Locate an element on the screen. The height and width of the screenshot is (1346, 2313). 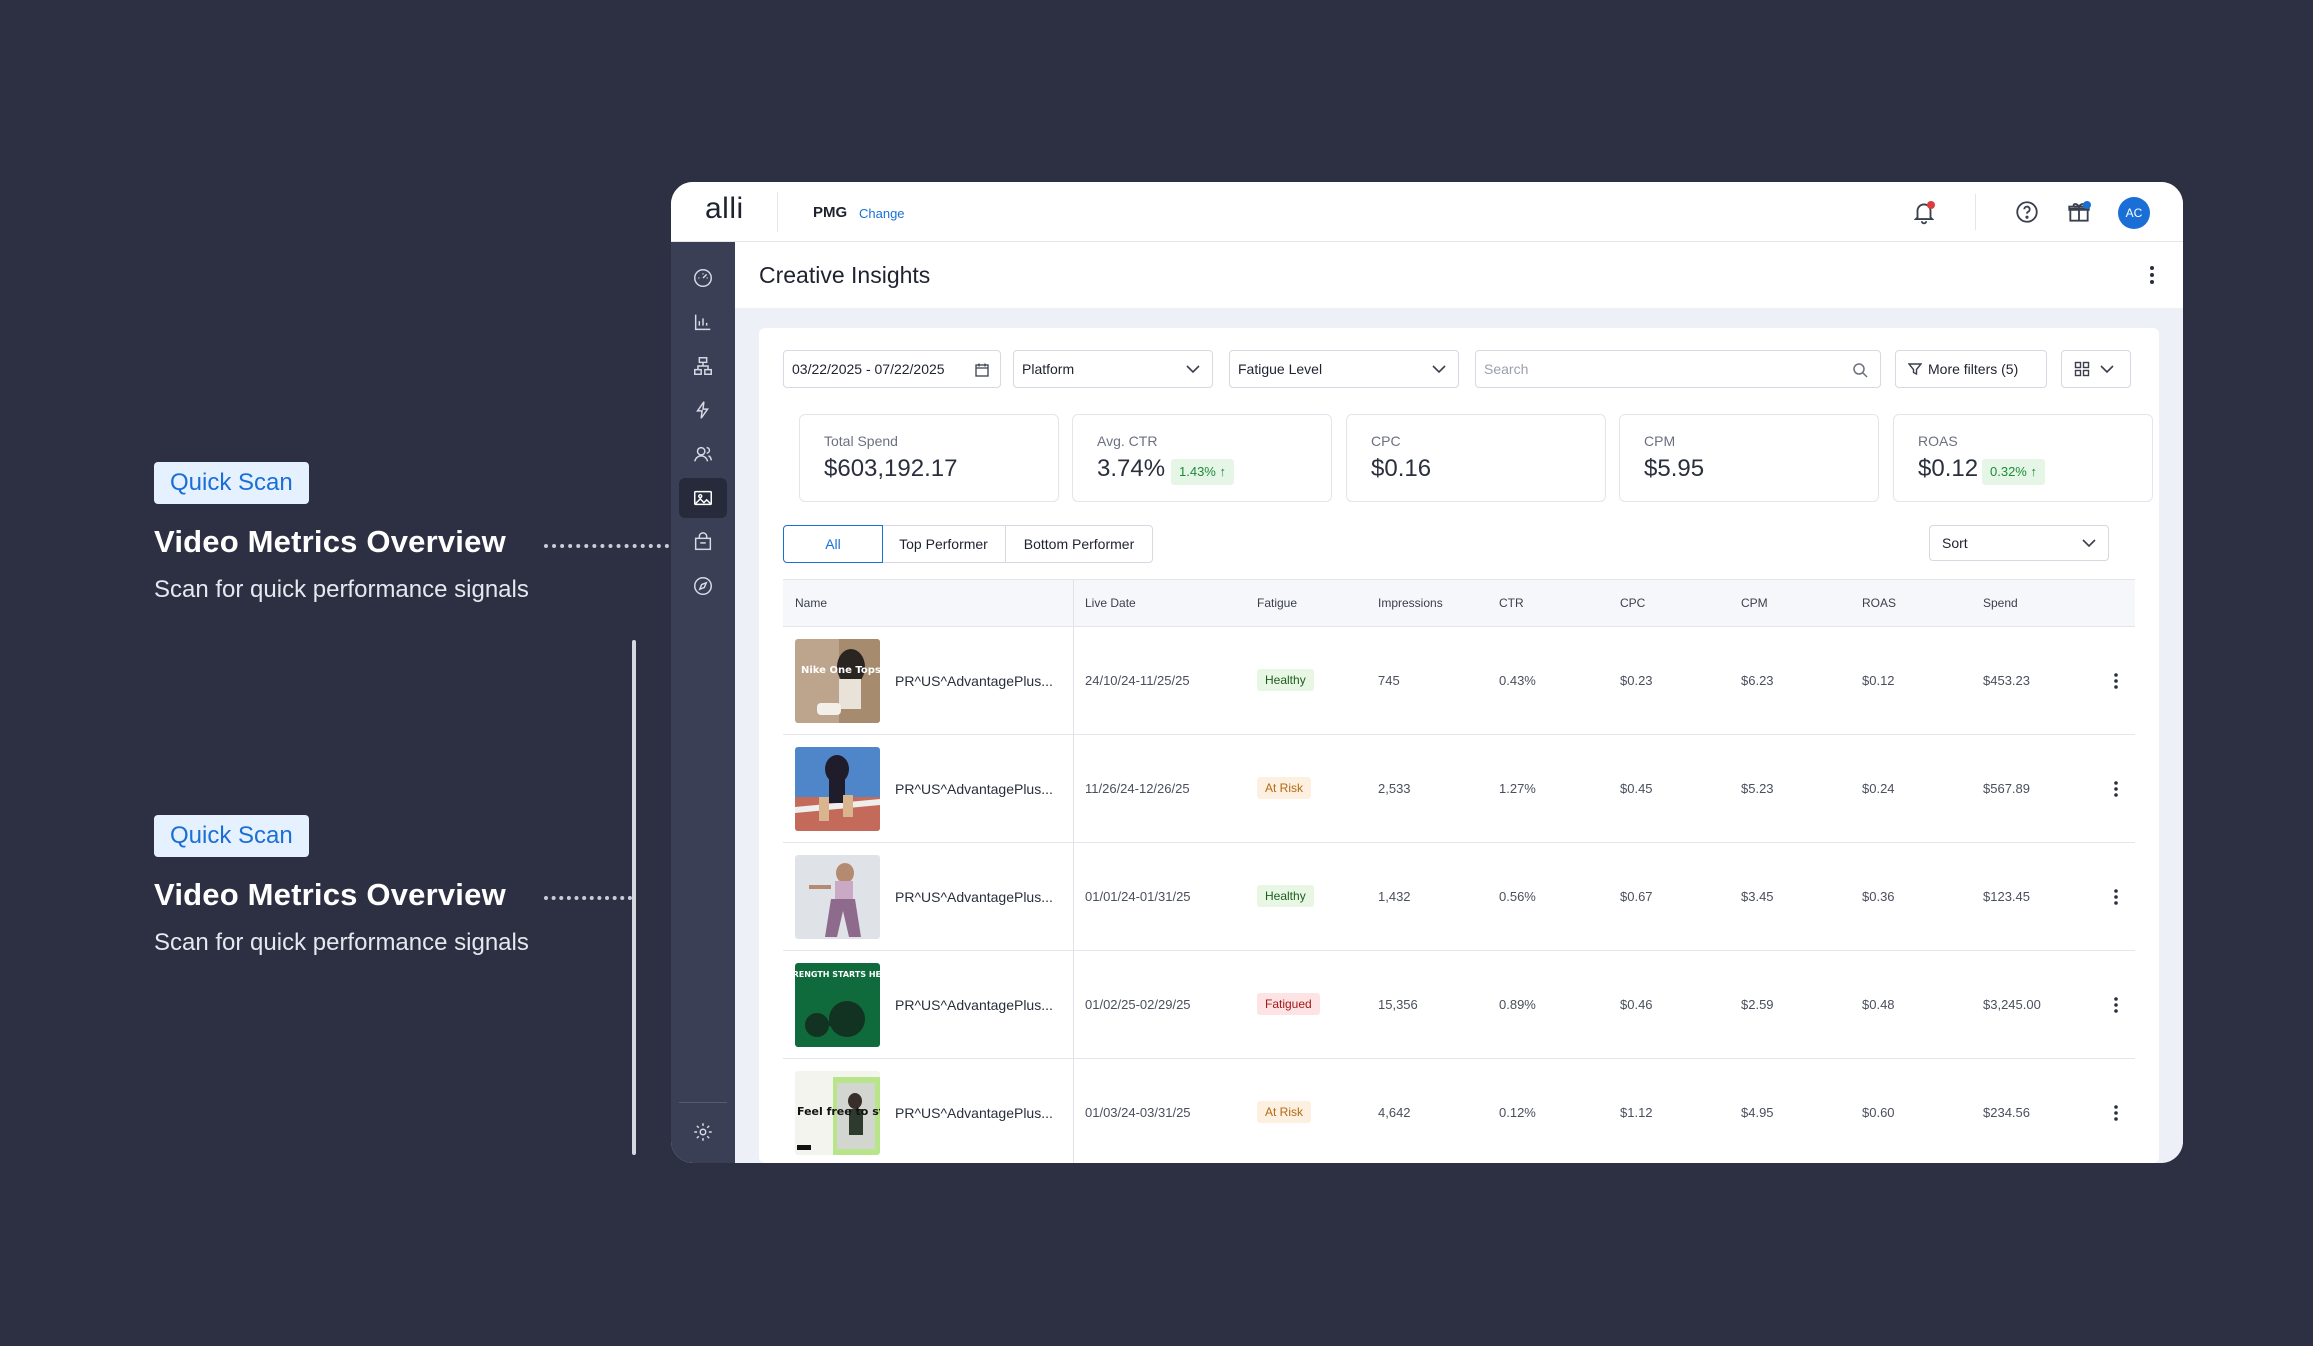
cell-live-date: 01/02/25-02/29/25 is located at coordinates (1138, 1004).